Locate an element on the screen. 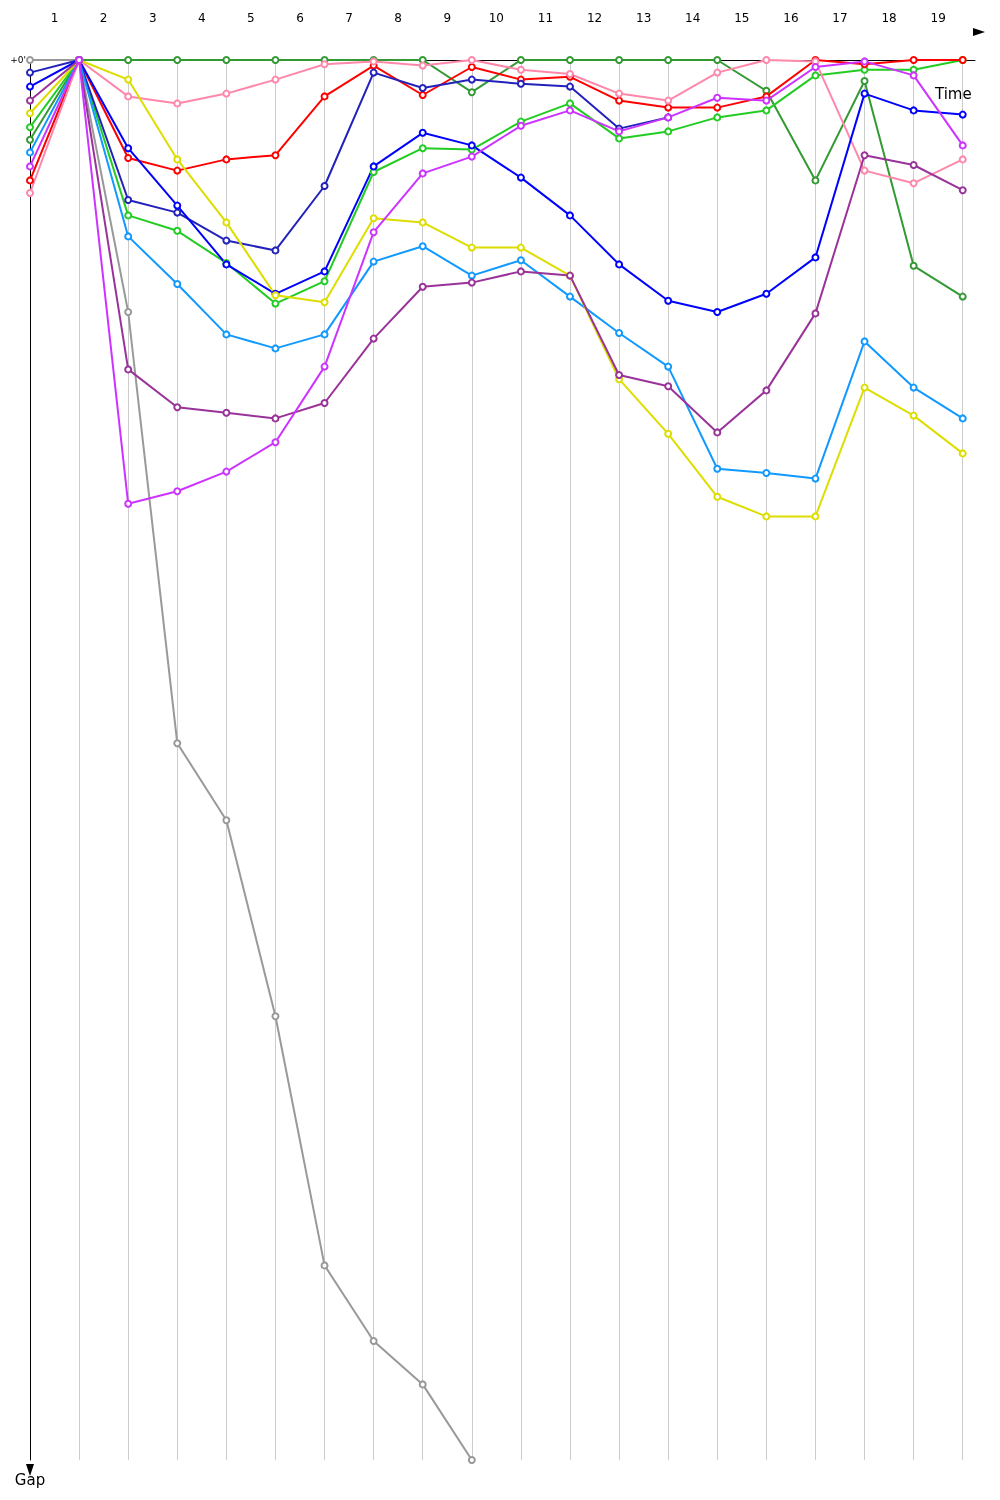 The image size is (1000, 1500). x-tick-label: 19 is located at coordinates (938, 18).